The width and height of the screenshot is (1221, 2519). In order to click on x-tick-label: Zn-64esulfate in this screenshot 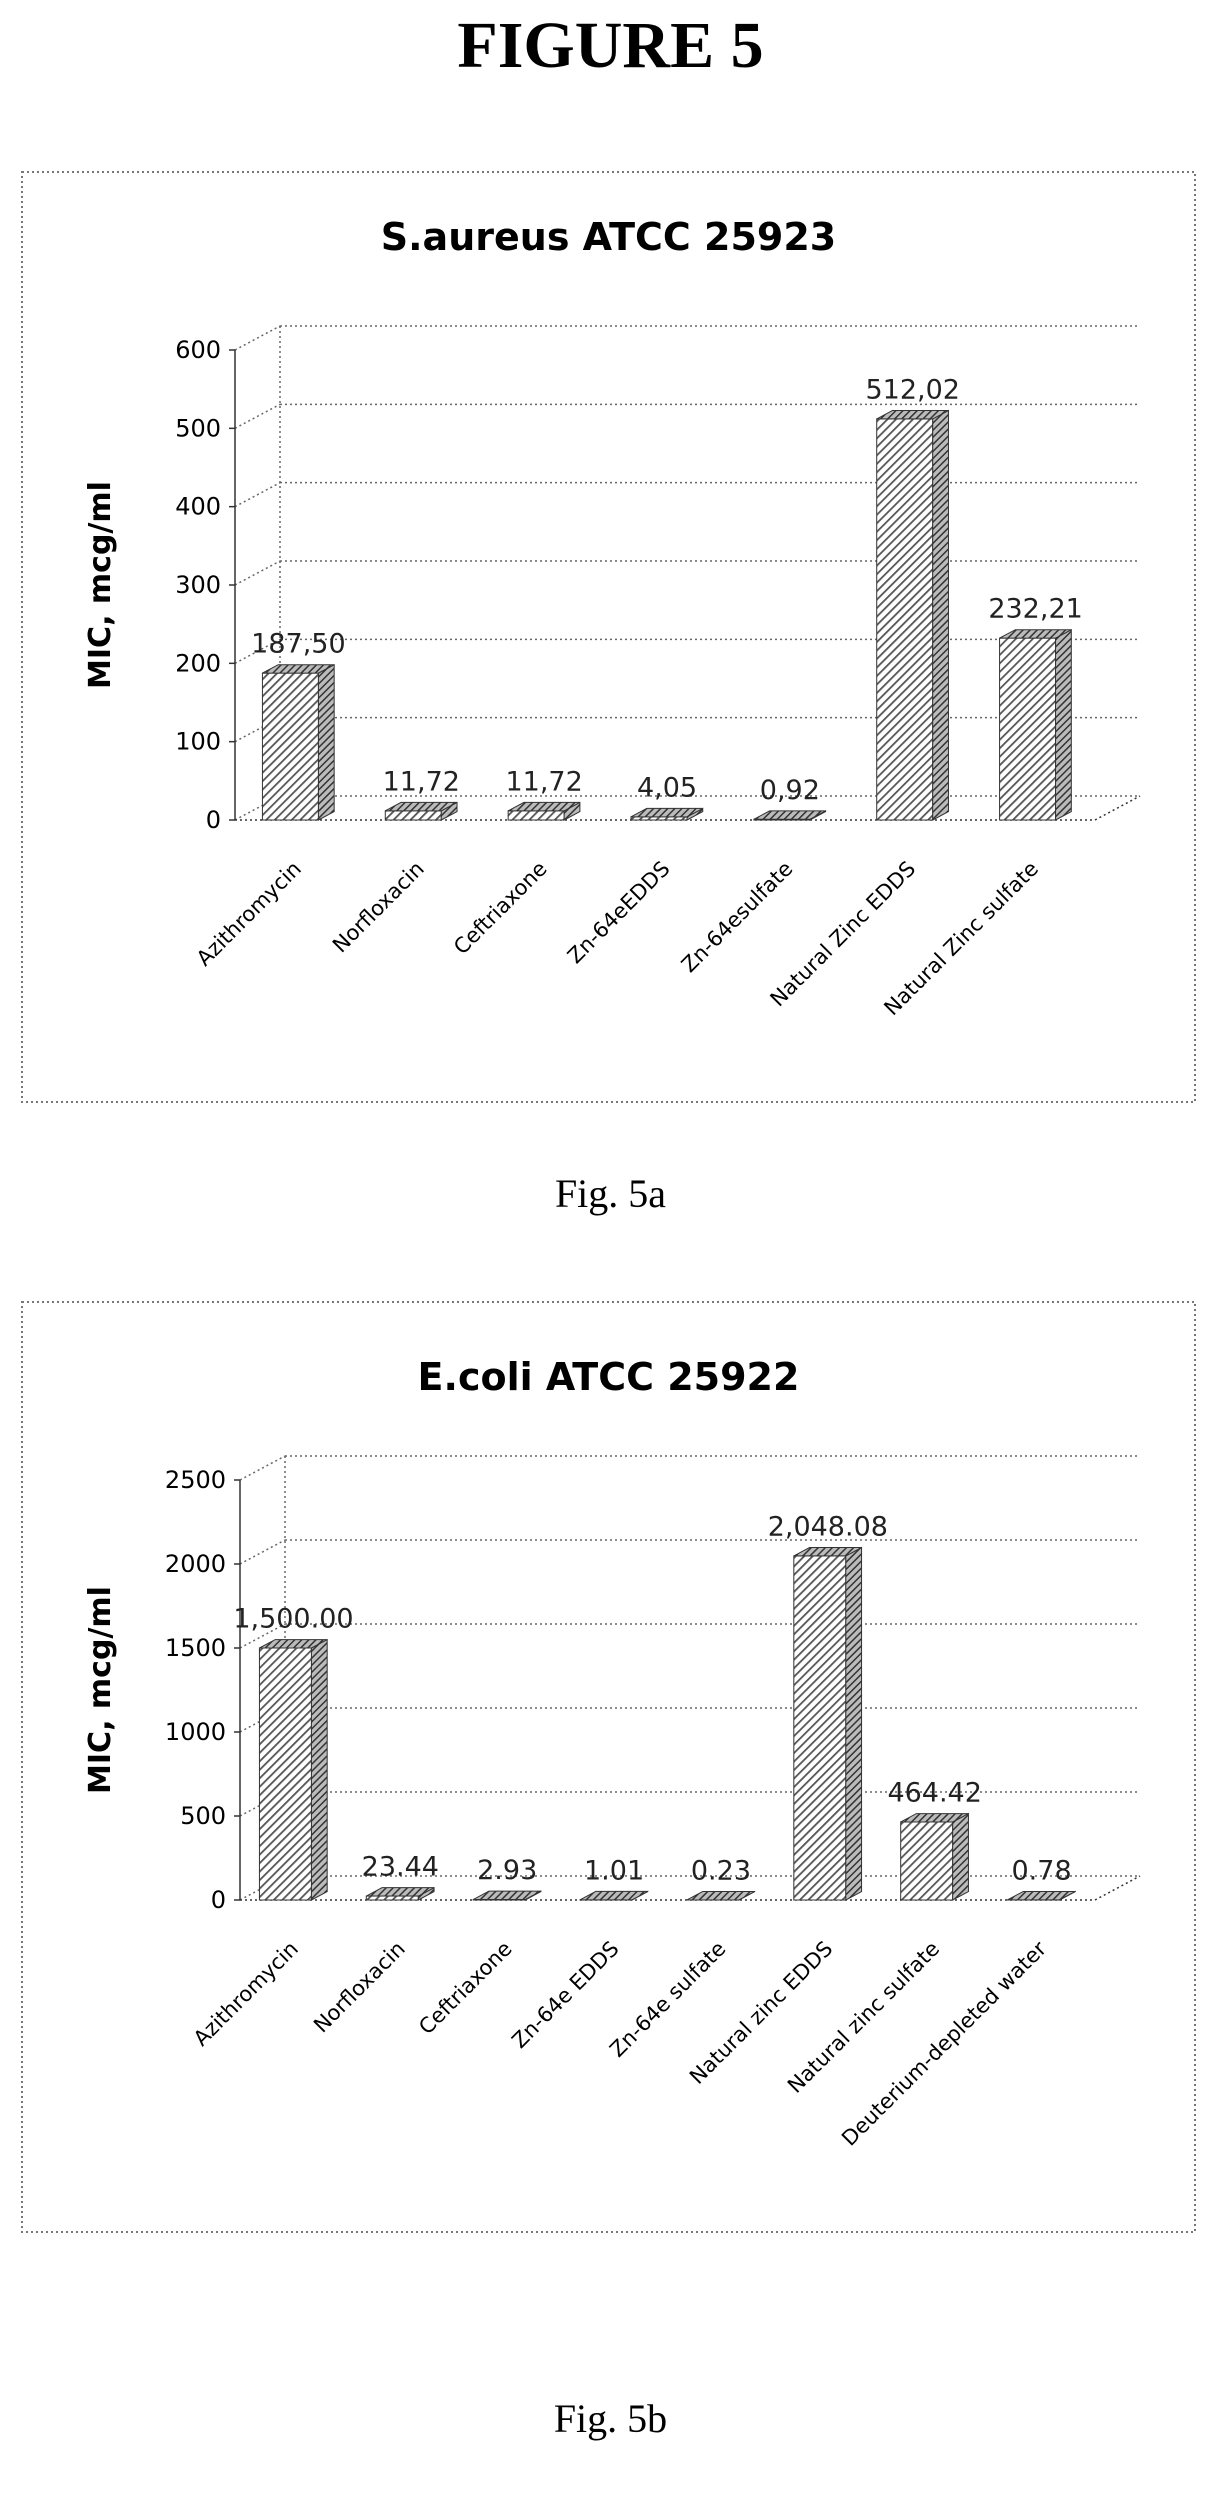, I will do `click(737, 917)`.